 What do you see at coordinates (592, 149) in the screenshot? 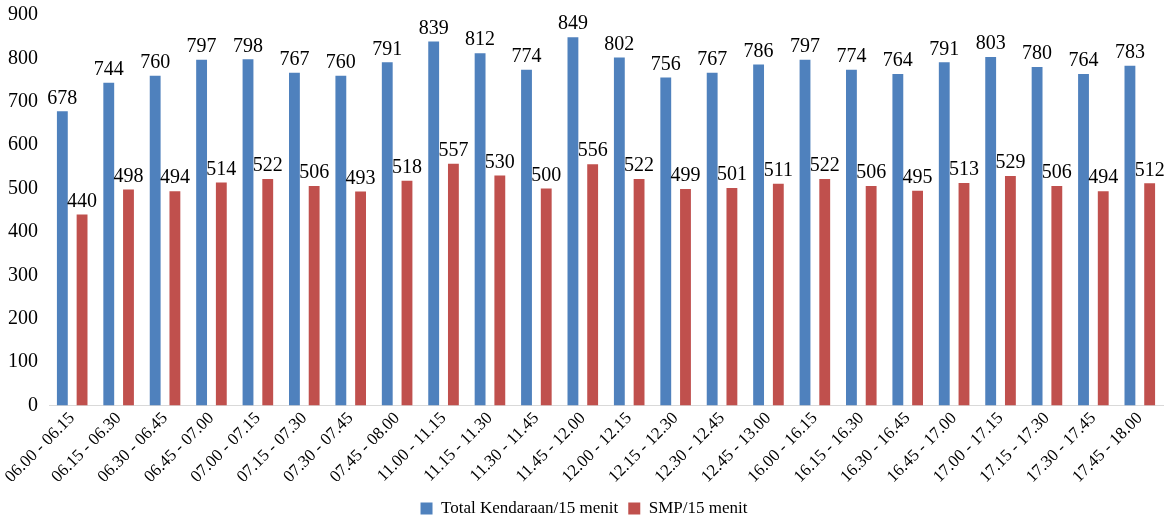
I see `data-label: 556` at bounding box center [592, 149].